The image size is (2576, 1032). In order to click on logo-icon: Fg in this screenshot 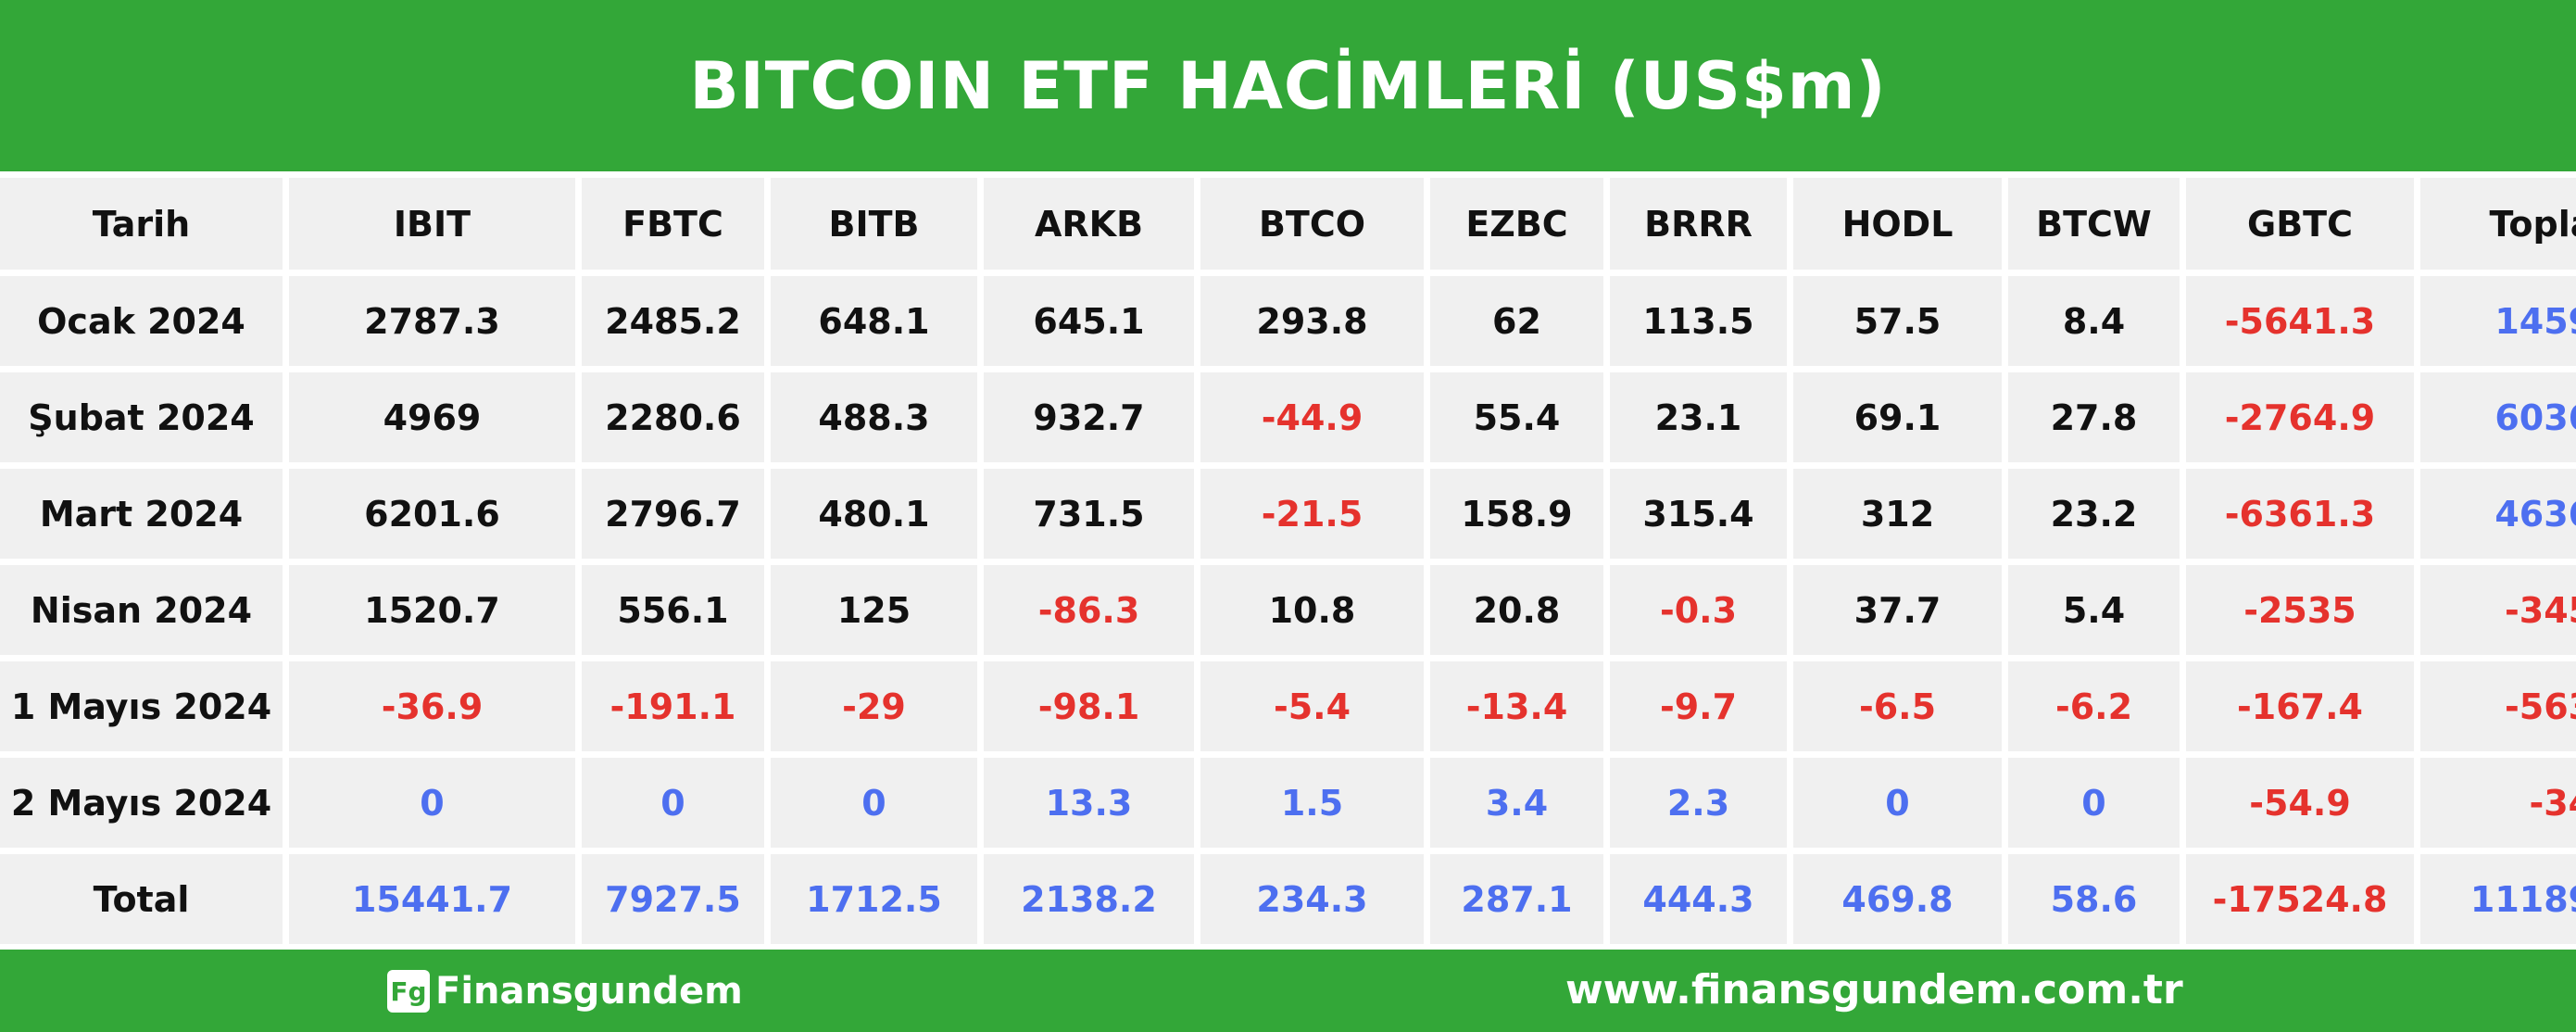, I will do `click(408, 991)`.